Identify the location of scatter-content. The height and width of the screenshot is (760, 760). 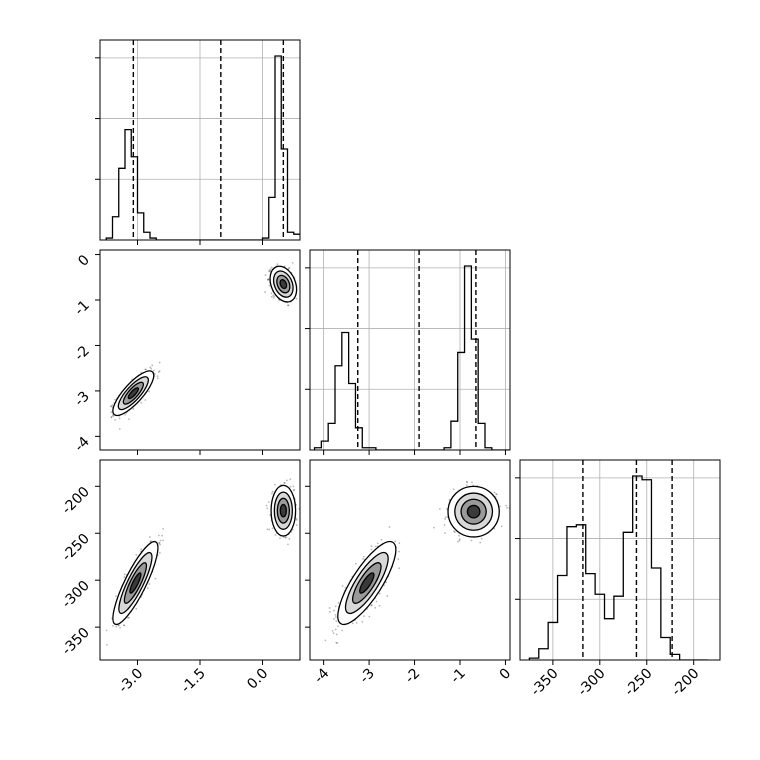
(202, 562).